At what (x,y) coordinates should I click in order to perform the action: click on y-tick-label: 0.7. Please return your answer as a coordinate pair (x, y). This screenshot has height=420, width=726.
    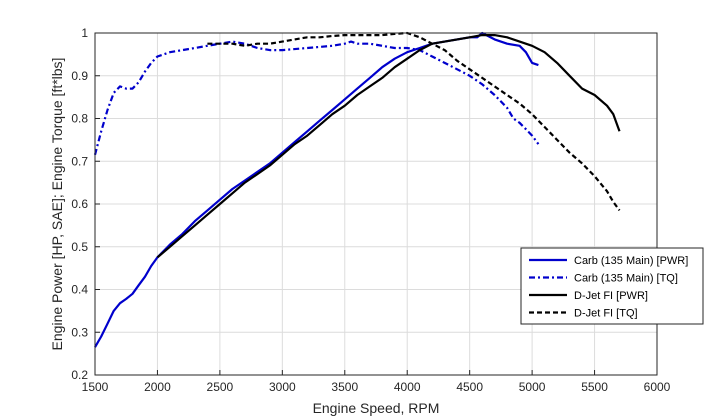
    Looking at the image, I should click on (79, 161).